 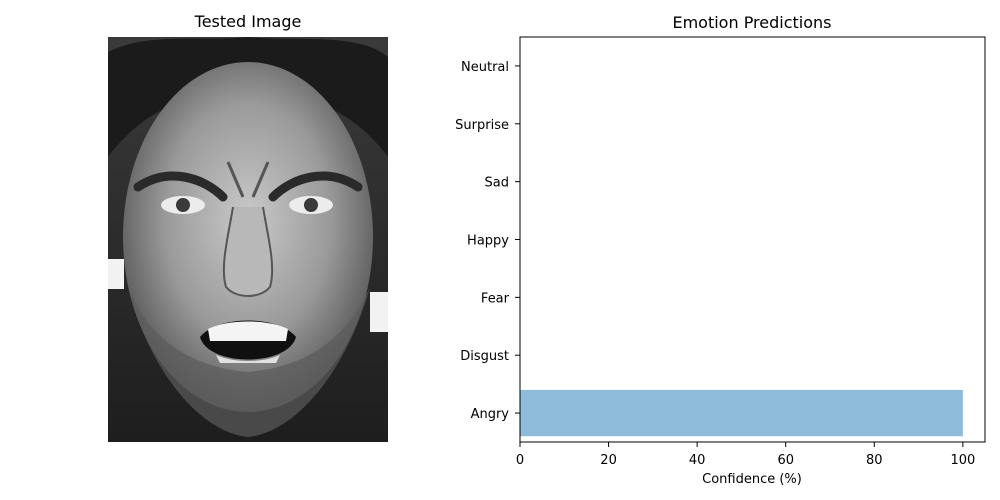 What do you see at coordinates (248, 21) in the screenshot?
I see `image-panel-title: Tested Image` at bounding box center [248, 21].